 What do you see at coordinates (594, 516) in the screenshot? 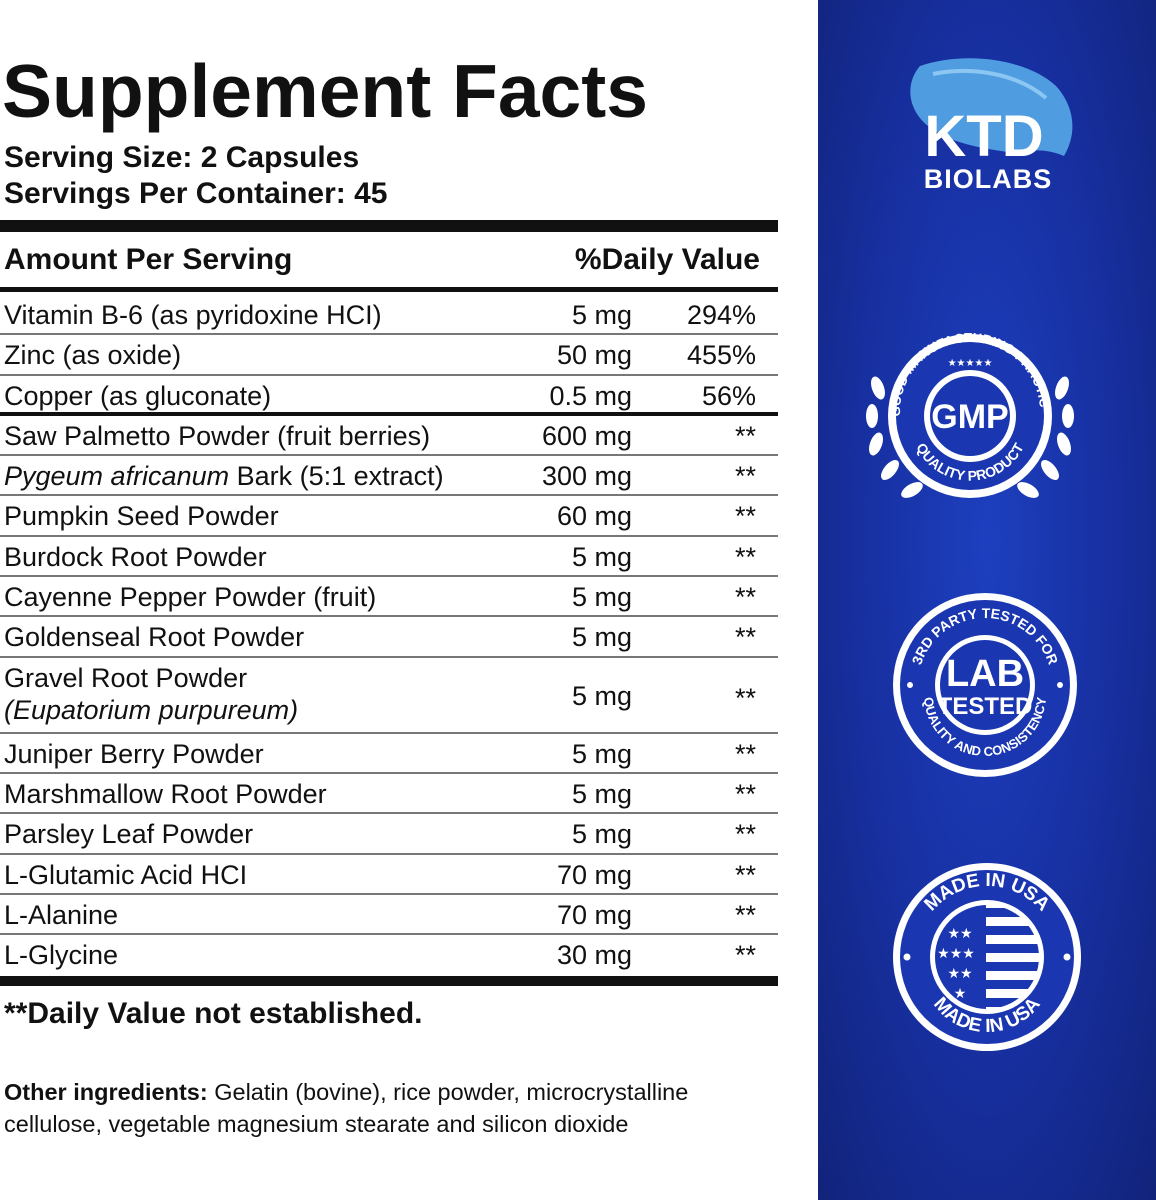
I see `ingredient-amount: 60 mg` at bounding box center [594, 516].